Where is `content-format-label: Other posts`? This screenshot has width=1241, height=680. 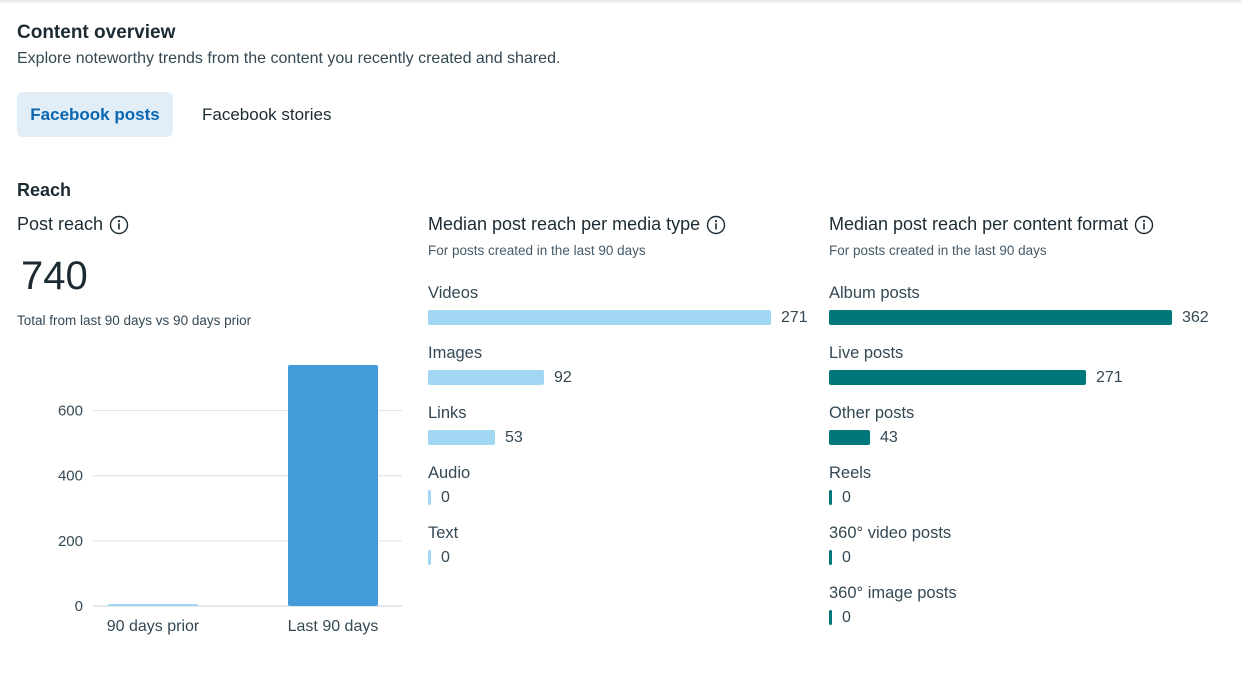
content-format-label: Other posts is located at coordinates (872, 413).